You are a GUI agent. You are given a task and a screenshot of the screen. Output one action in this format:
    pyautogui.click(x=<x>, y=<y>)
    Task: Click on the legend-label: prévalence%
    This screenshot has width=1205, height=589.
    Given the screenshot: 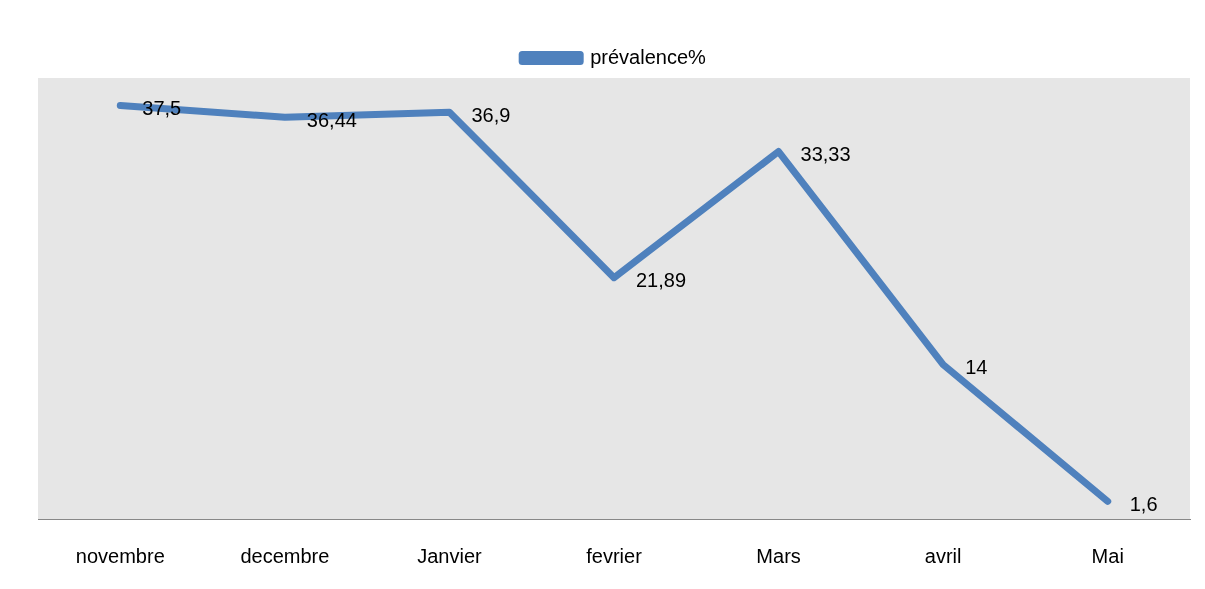 What is the action you would take?
    pyautogui.click(x=648, y=56)
    